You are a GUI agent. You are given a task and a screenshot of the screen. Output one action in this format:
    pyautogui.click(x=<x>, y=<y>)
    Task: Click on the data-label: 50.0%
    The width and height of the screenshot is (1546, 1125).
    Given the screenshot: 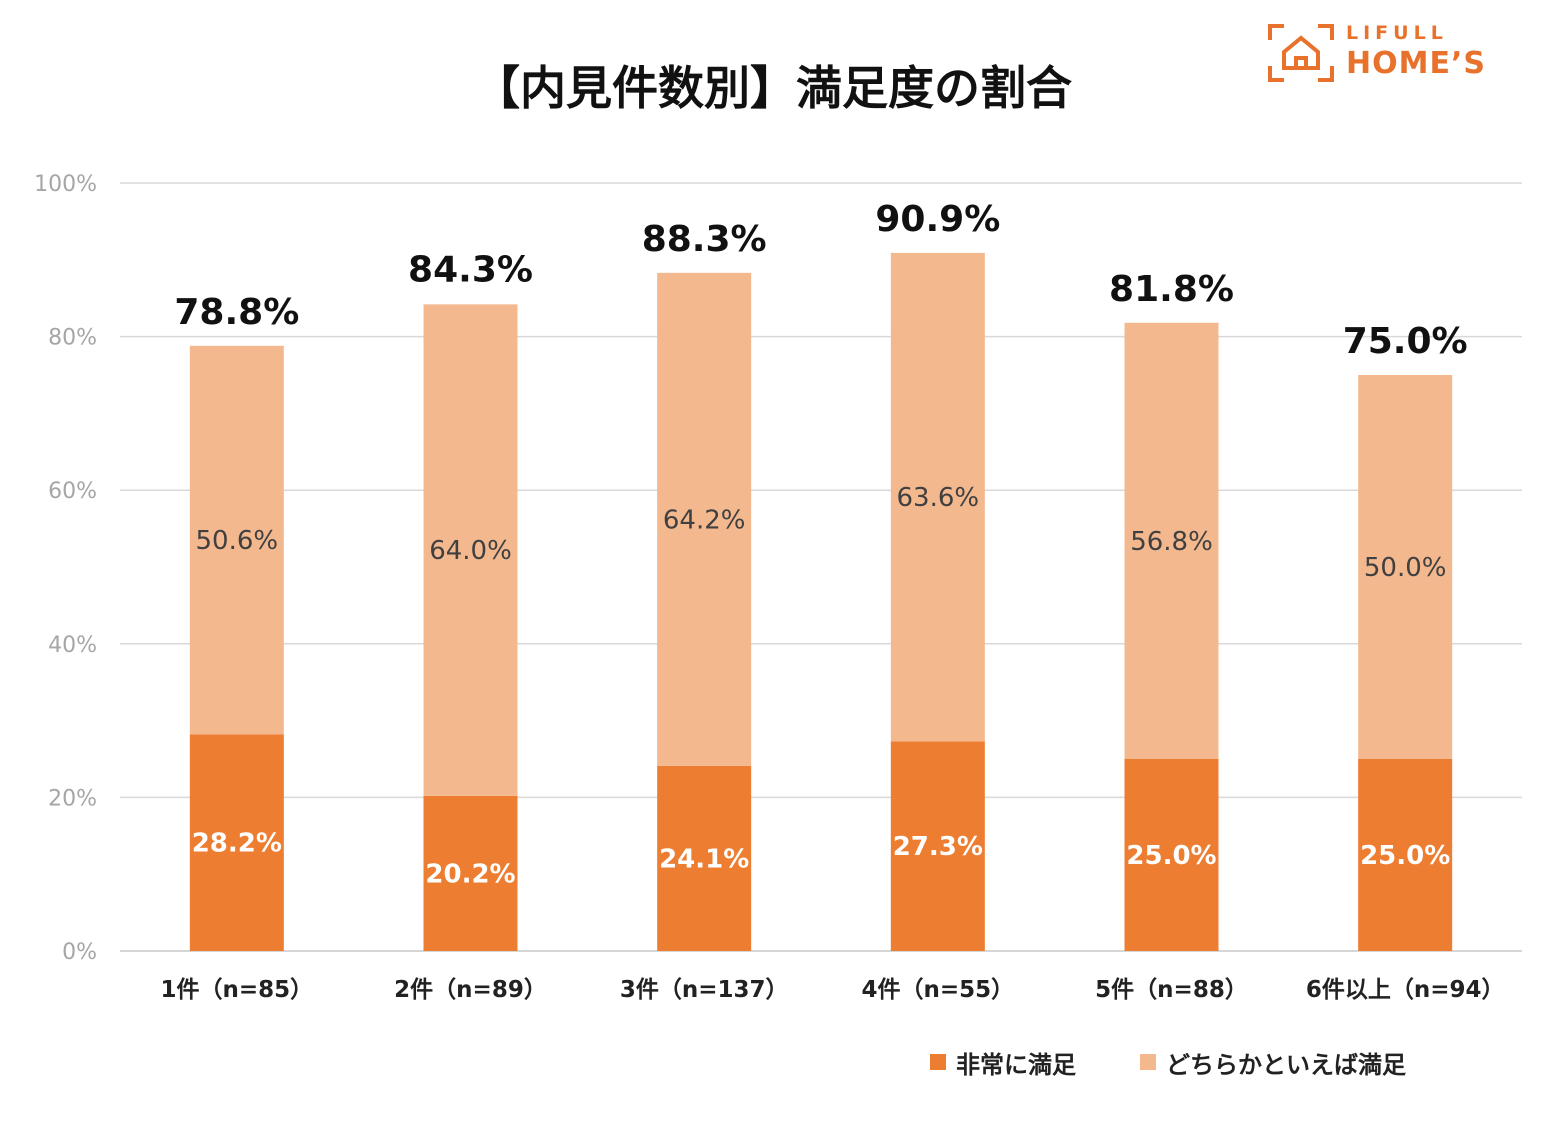 What is the action you would take?
    pyautogui.click(x=1405, y=568)
    